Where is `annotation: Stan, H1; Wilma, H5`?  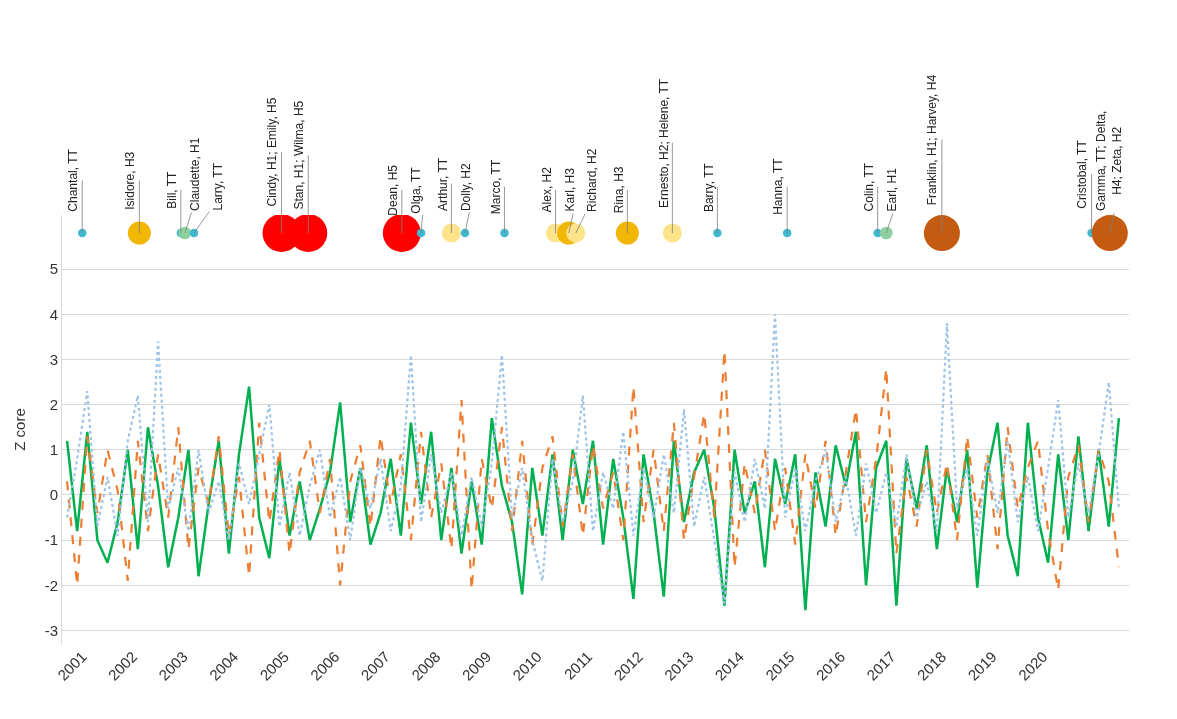 annotation: Stan, H1; Wilma, H5 is located at coordinates (299, 155).